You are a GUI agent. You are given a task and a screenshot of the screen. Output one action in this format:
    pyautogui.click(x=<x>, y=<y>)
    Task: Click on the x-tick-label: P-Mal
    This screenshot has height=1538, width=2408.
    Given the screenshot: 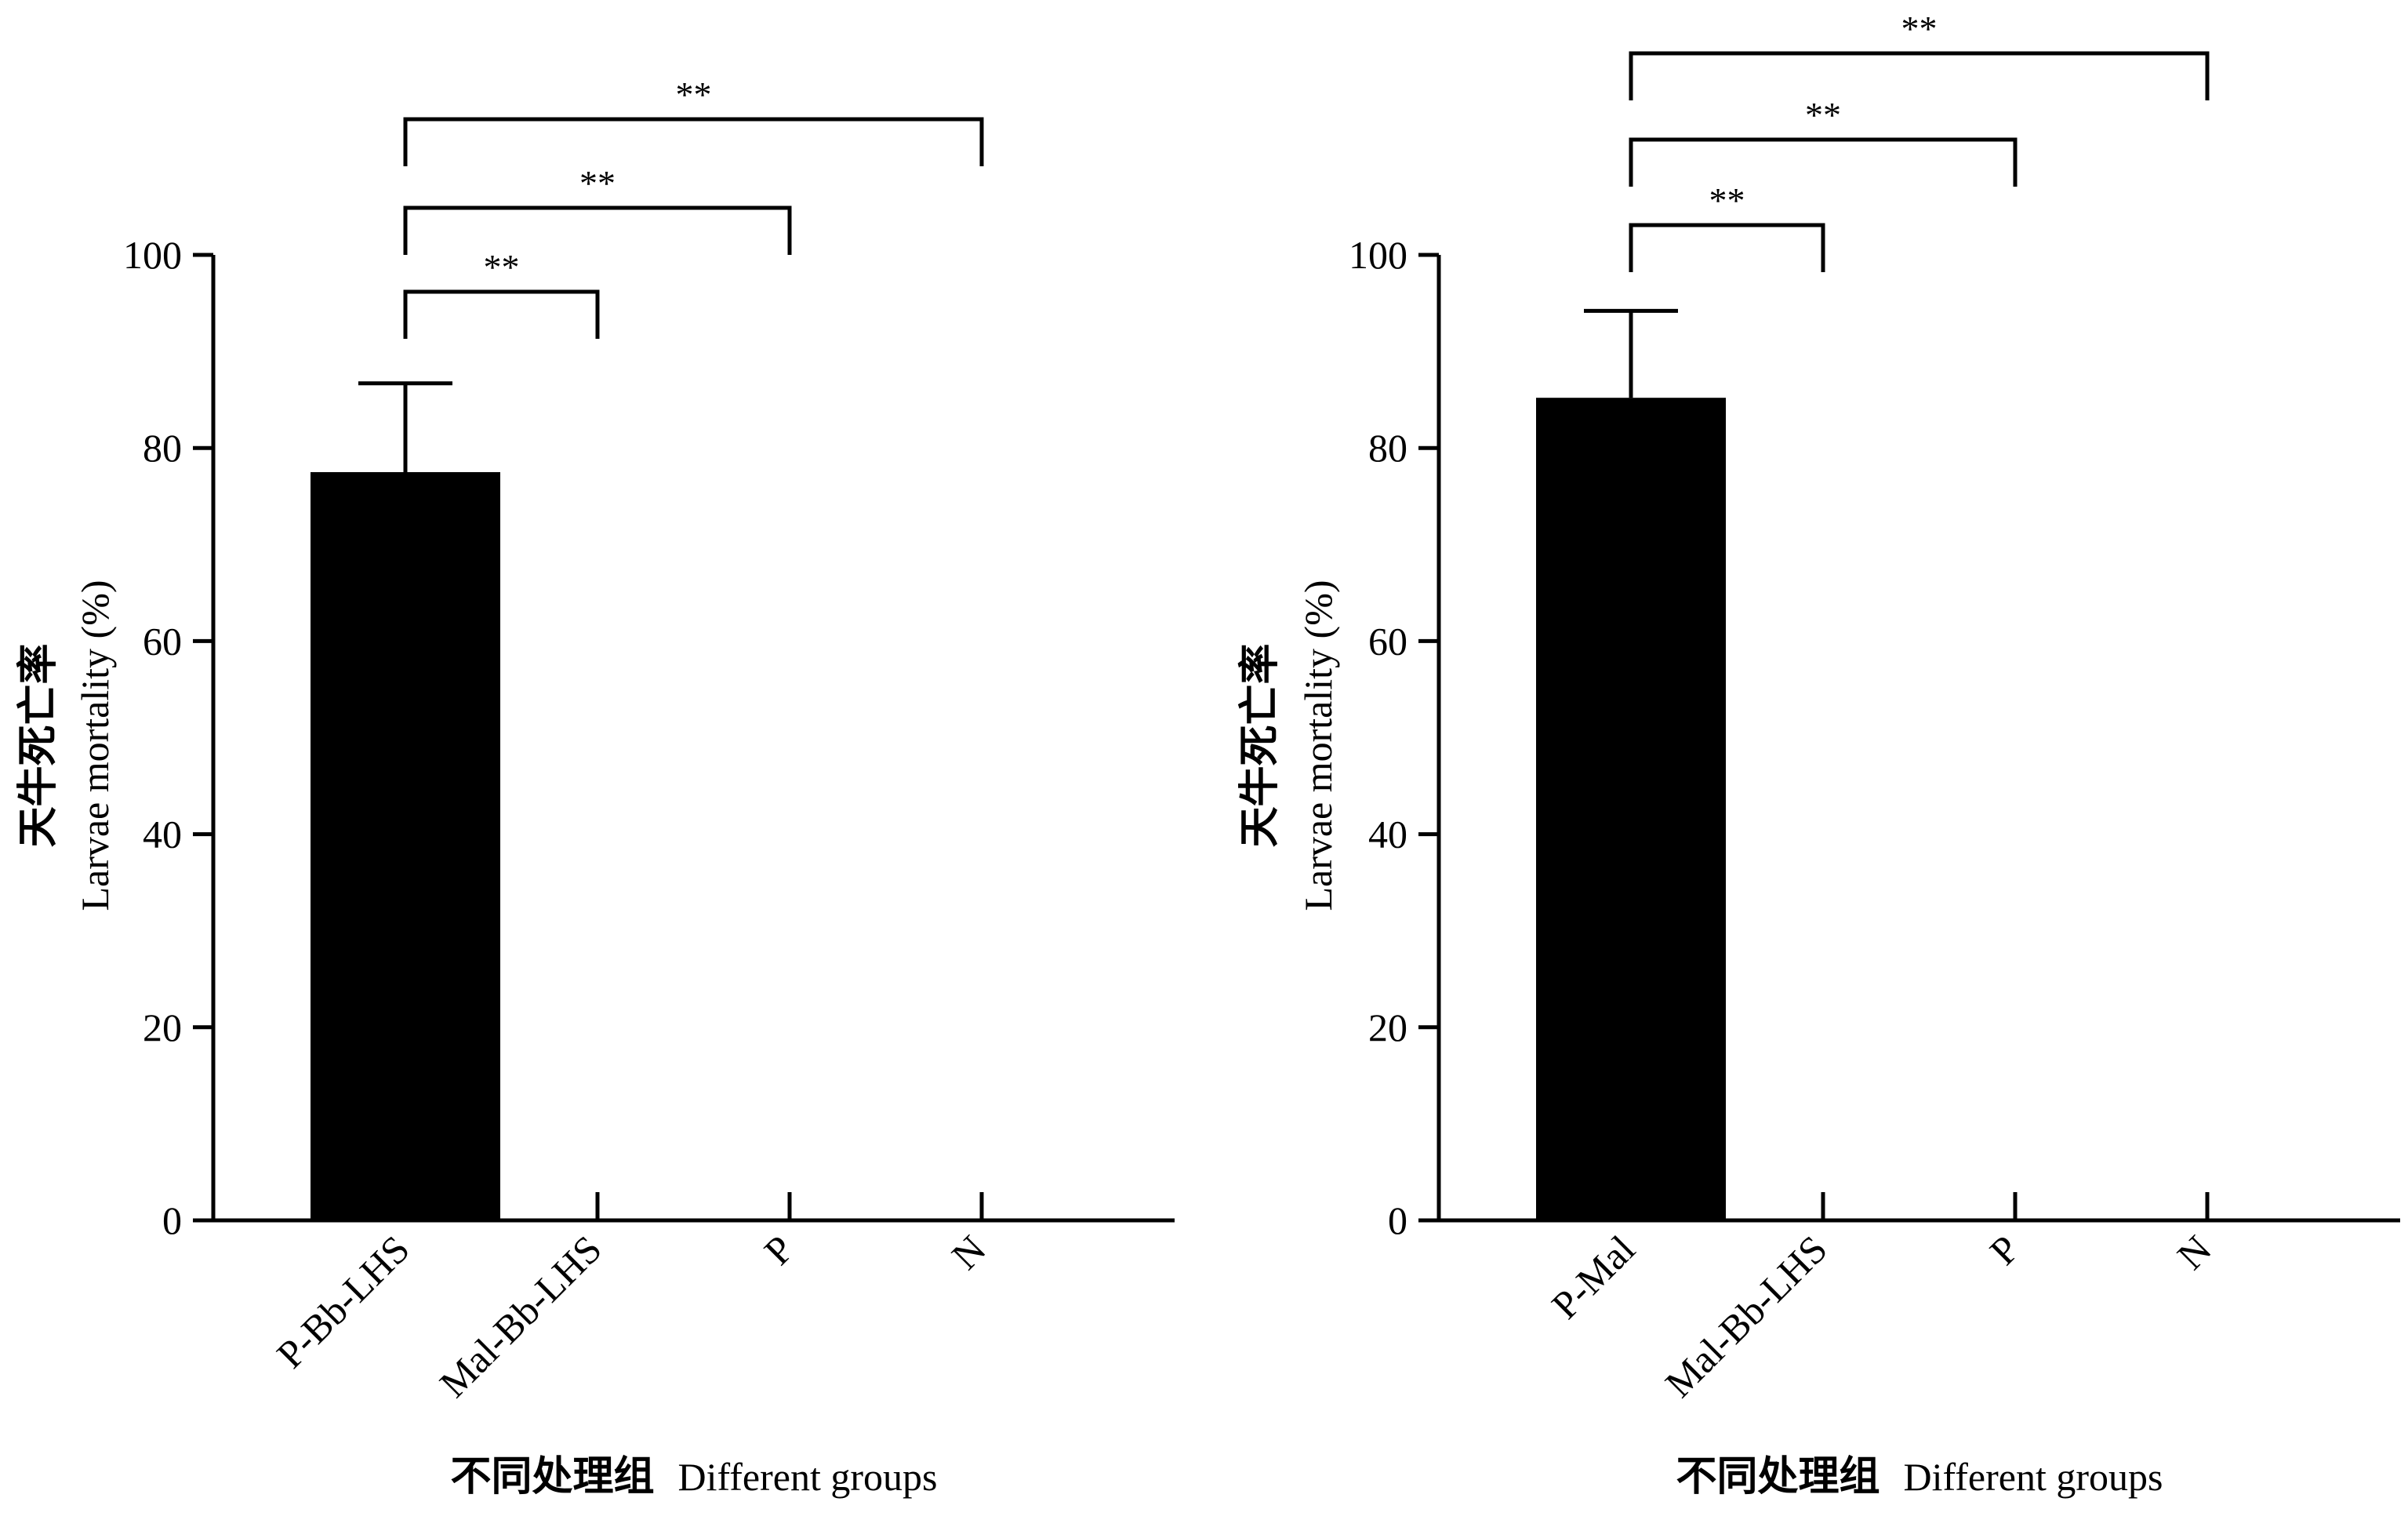 What is the action you would take?
    pyautogui.click(x=1593, y=1277)
    